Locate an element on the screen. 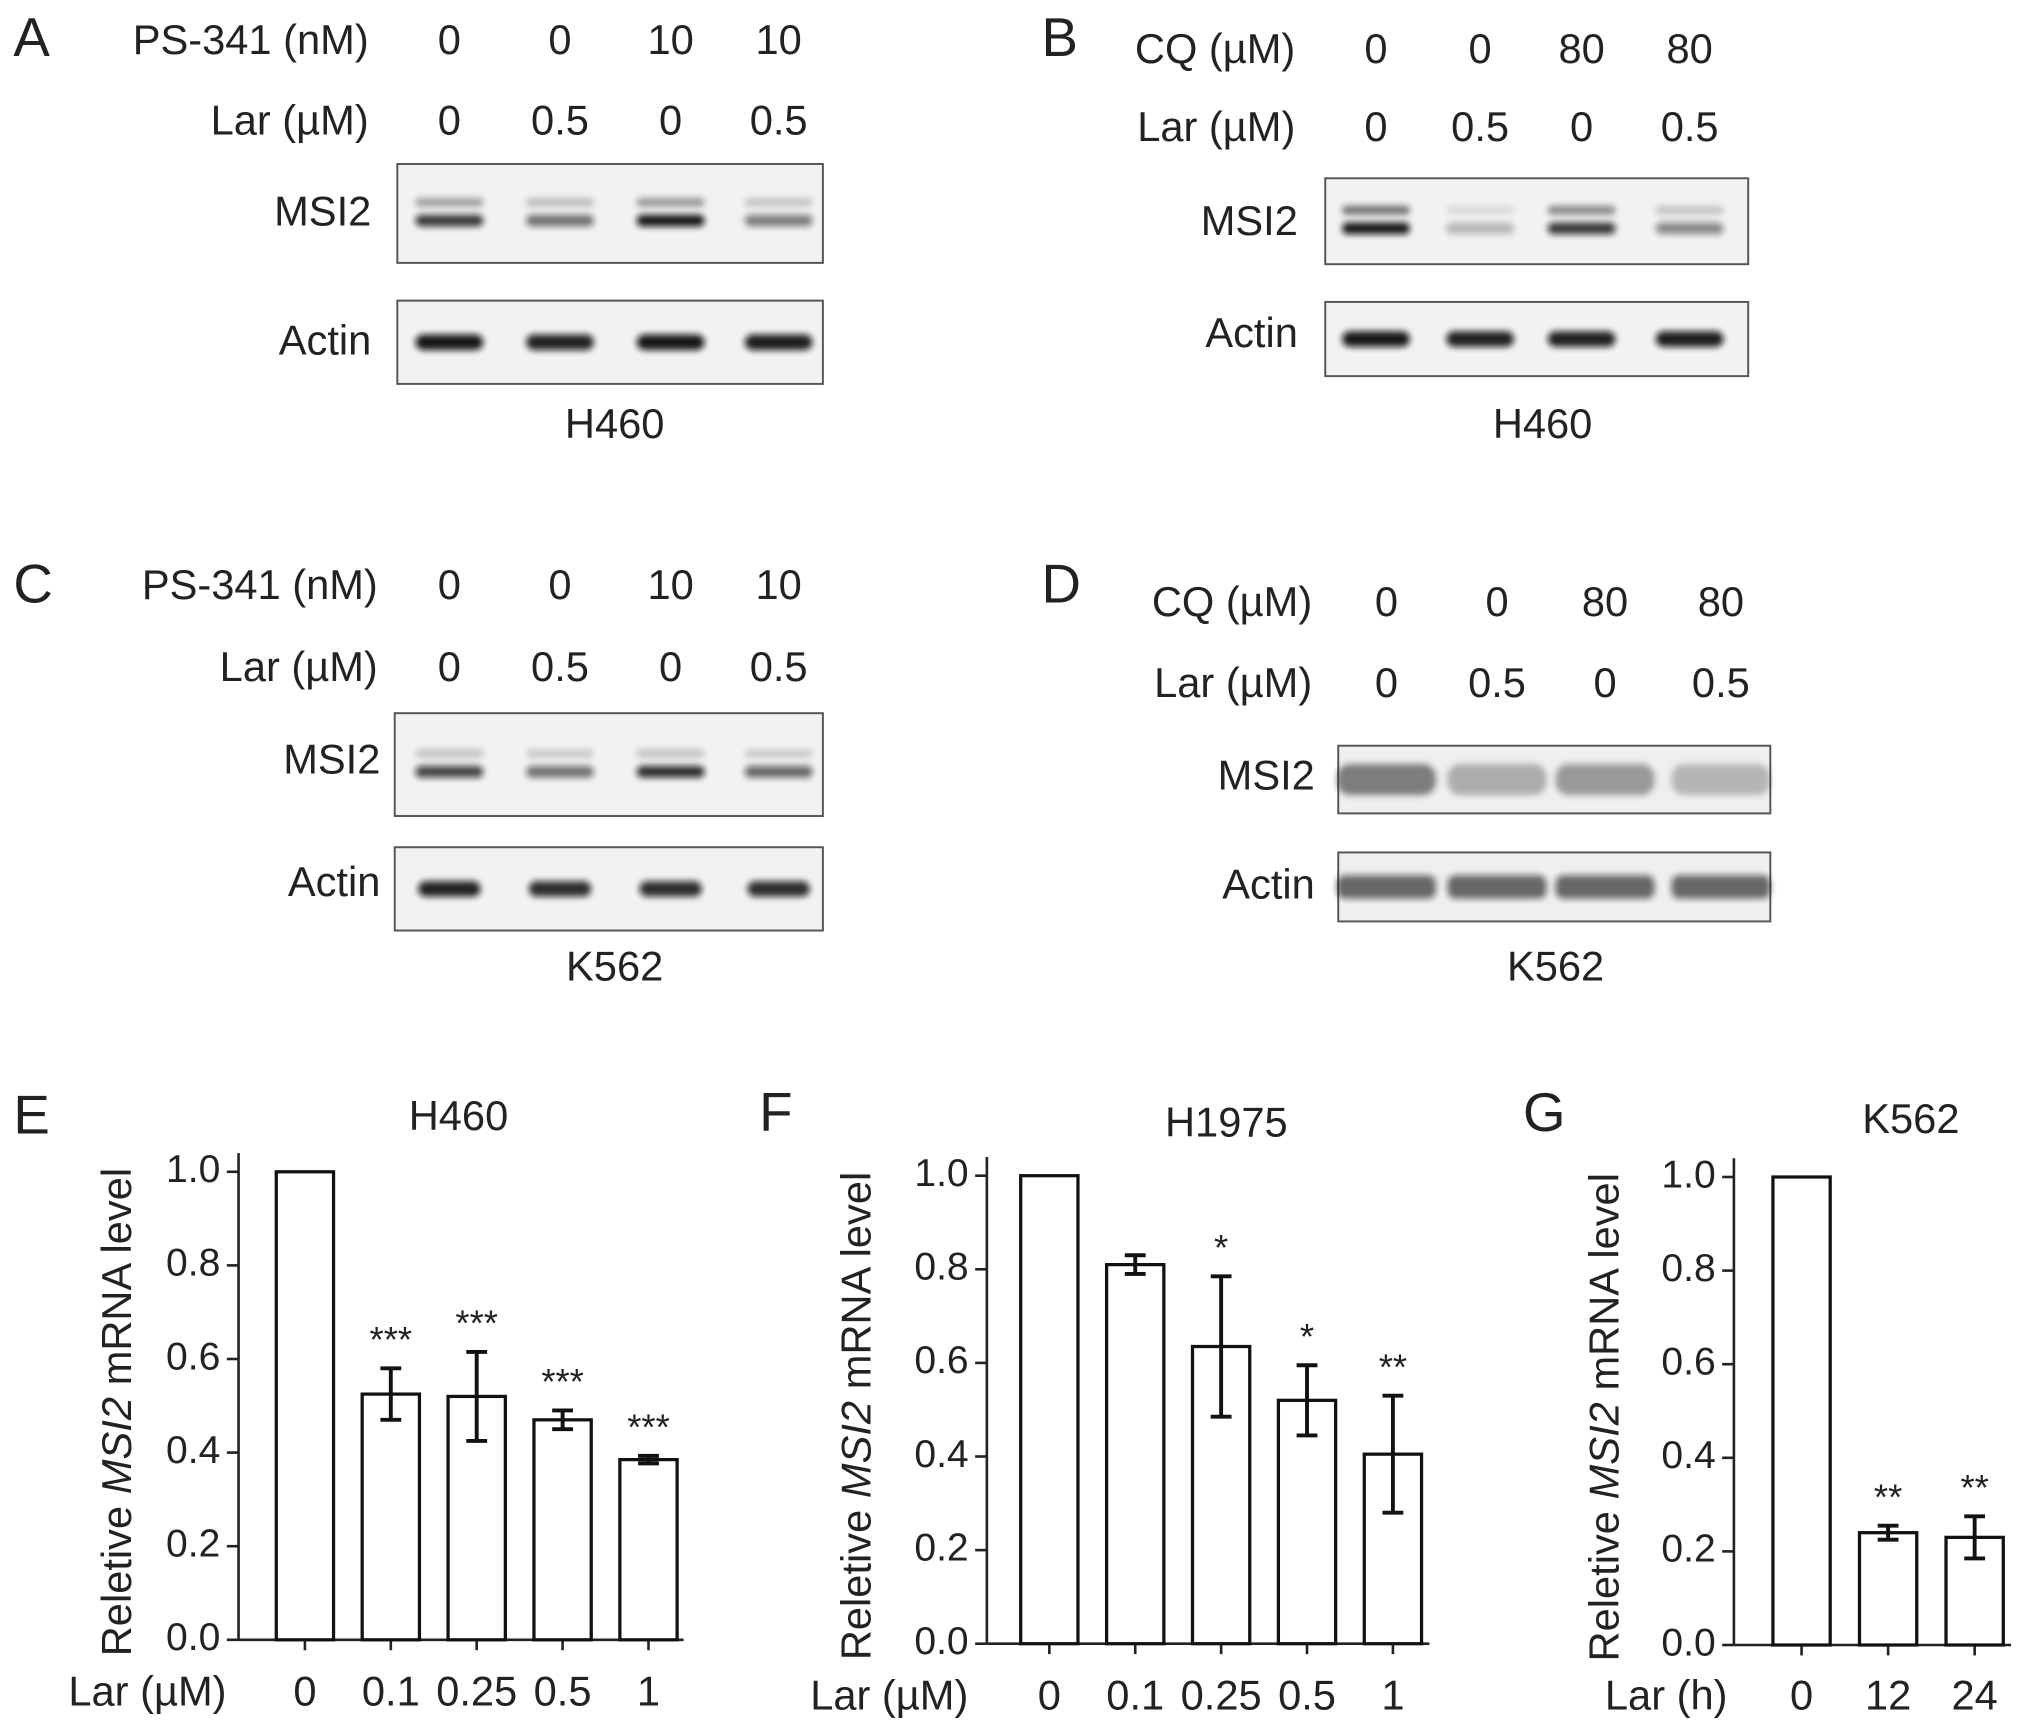 The height and width of the screenshot is (1727, 2031). panel-letter: D is located at coordinates (1061, 584).